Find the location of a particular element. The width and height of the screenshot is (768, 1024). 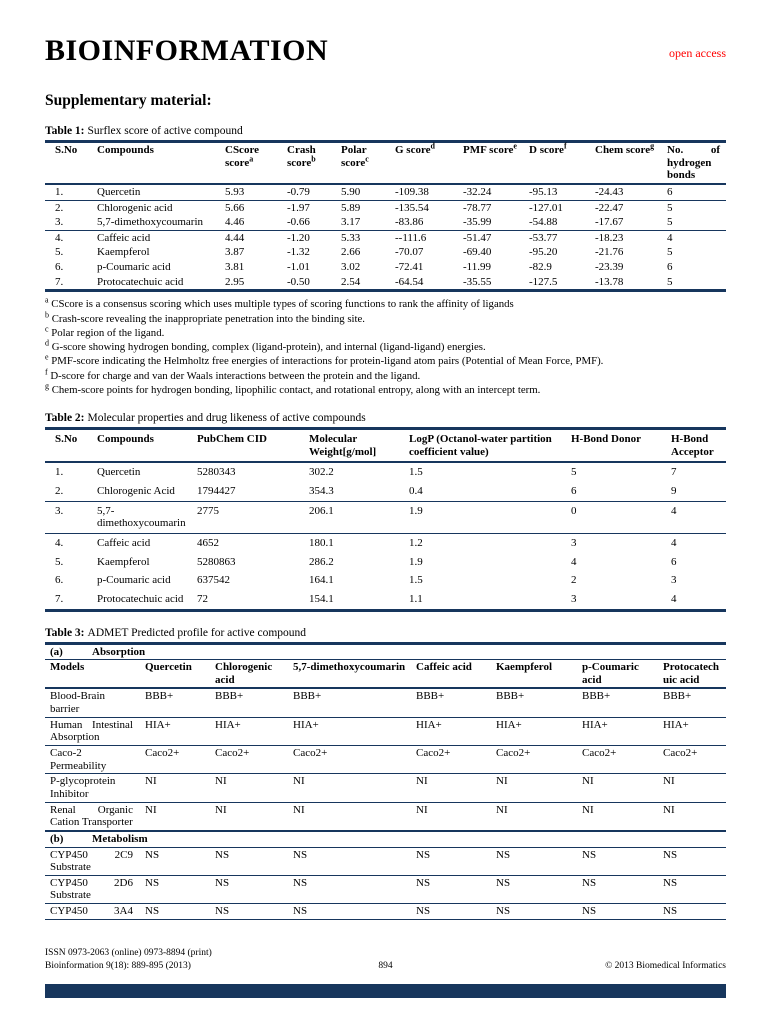

table-cell: -70.07 is located at coordinates (409, 252).